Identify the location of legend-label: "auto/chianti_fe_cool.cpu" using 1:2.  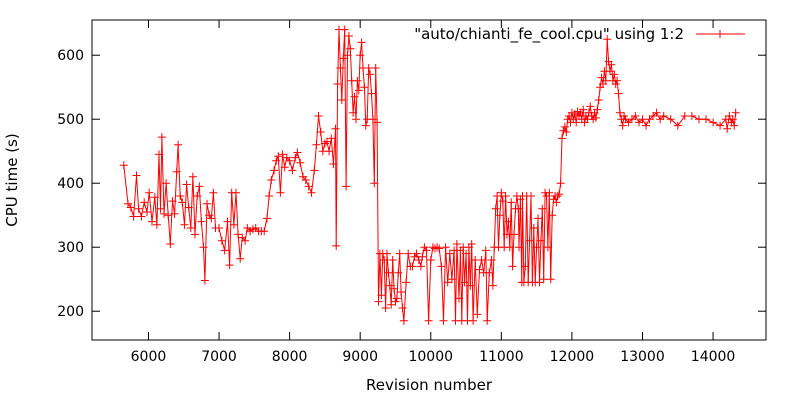
(549, 34).